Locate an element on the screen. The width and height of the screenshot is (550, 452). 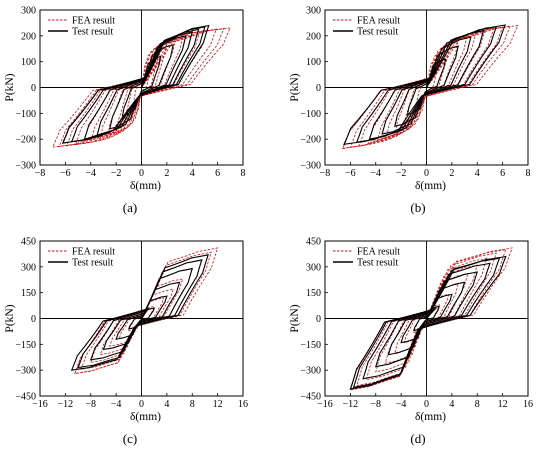
y-tick-label: −150 is located at coordinates (310, 345).